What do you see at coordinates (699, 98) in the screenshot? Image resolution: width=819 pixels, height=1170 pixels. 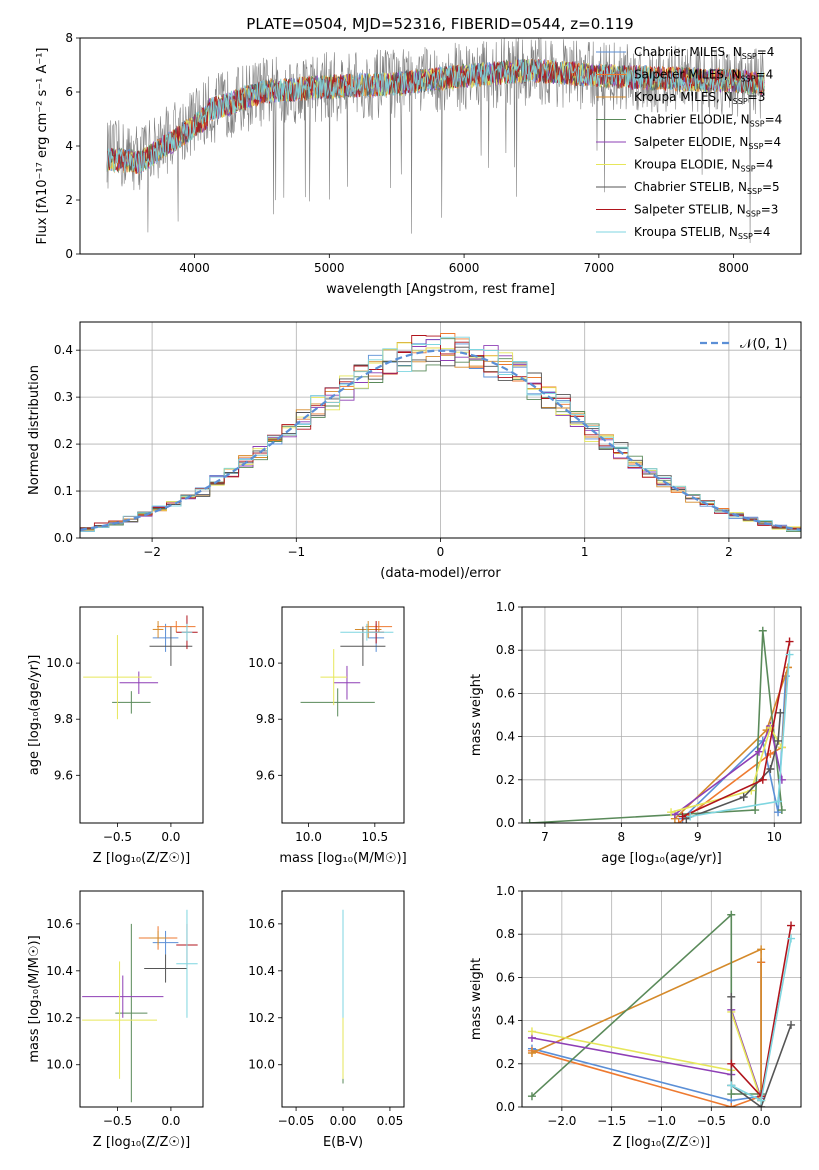 I see `legend-entry: Kroupa MILES, NSSP=3` at bounding box center [699, 98].